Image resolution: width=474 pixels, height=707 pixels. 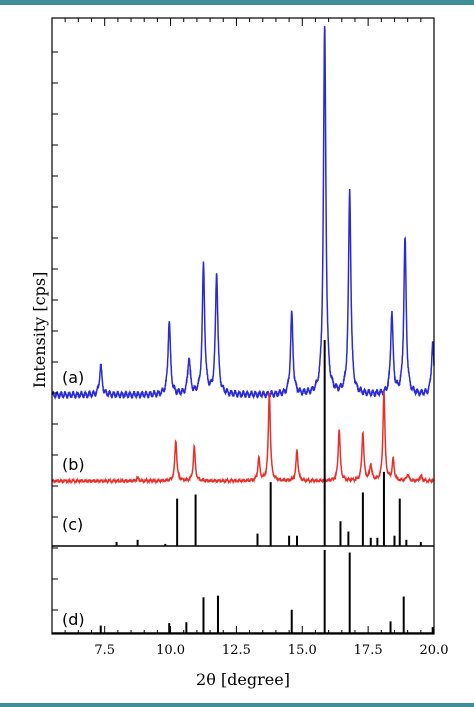 What do you see at coordinates (39, 330) in the screenshot?
I see `y-axis-label: Intensity [cps]` at bounding box center [39, 330].